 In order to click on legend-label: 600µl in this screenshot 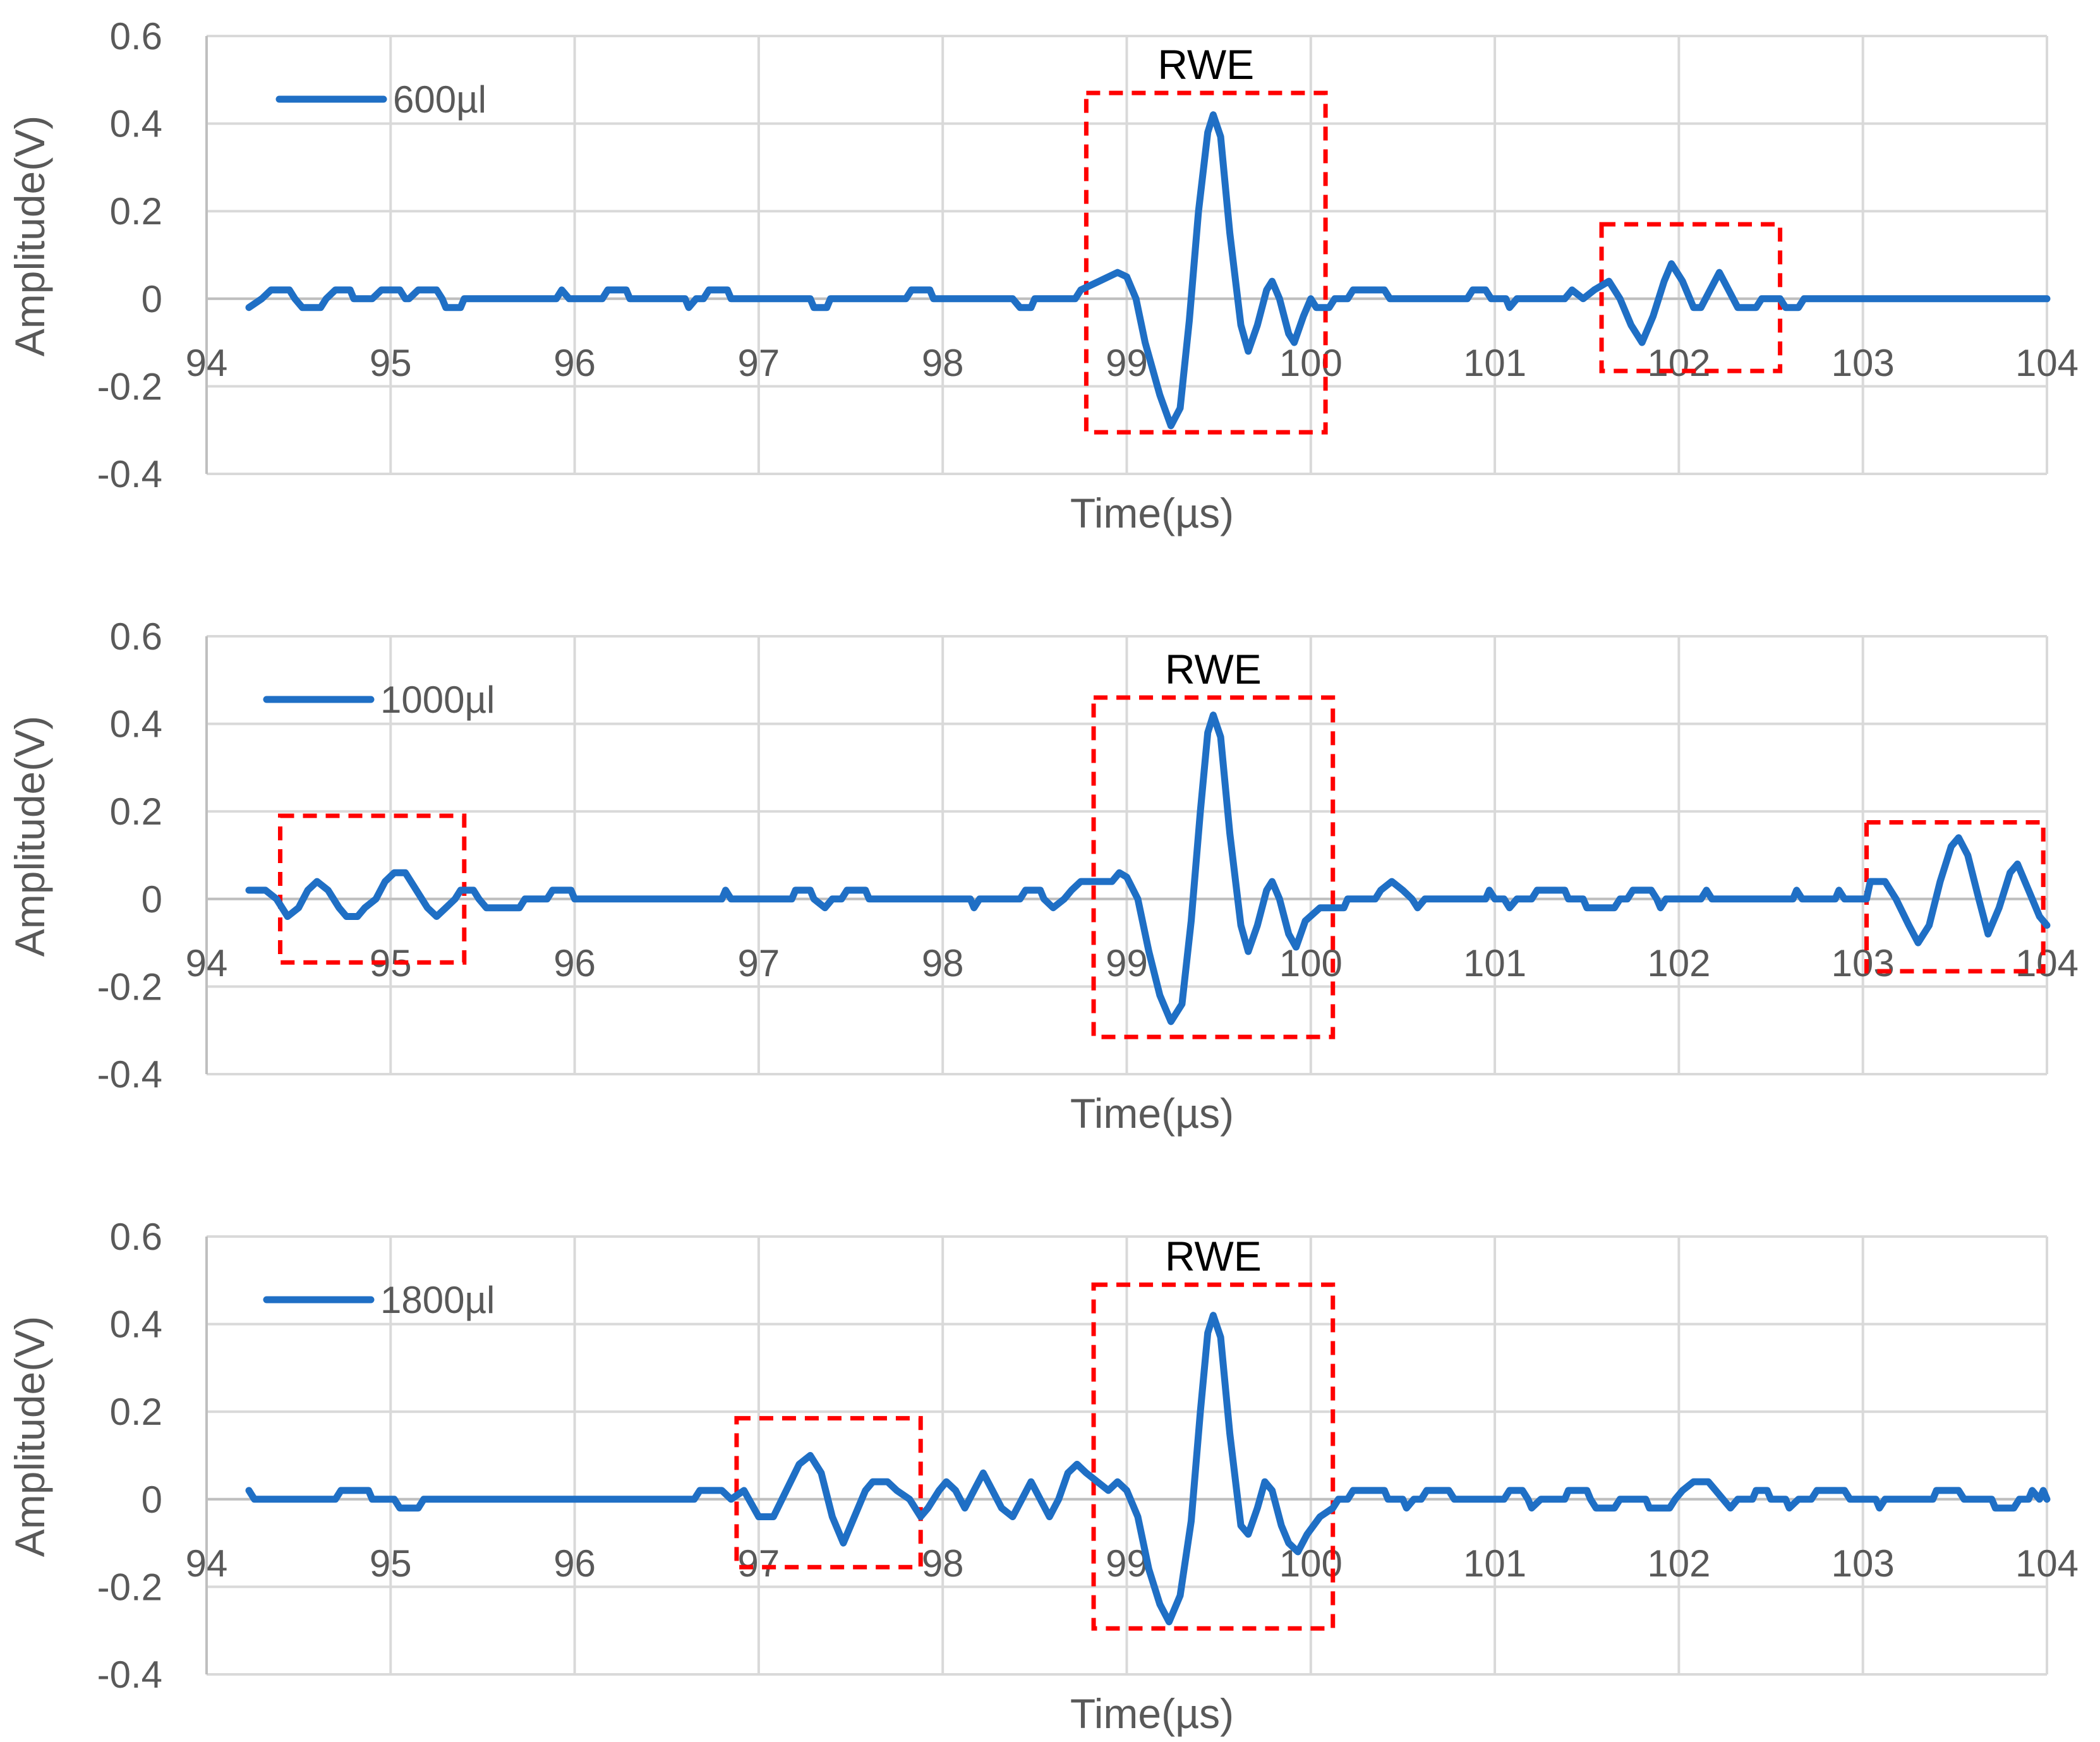, I will do `click(439, 99)`.